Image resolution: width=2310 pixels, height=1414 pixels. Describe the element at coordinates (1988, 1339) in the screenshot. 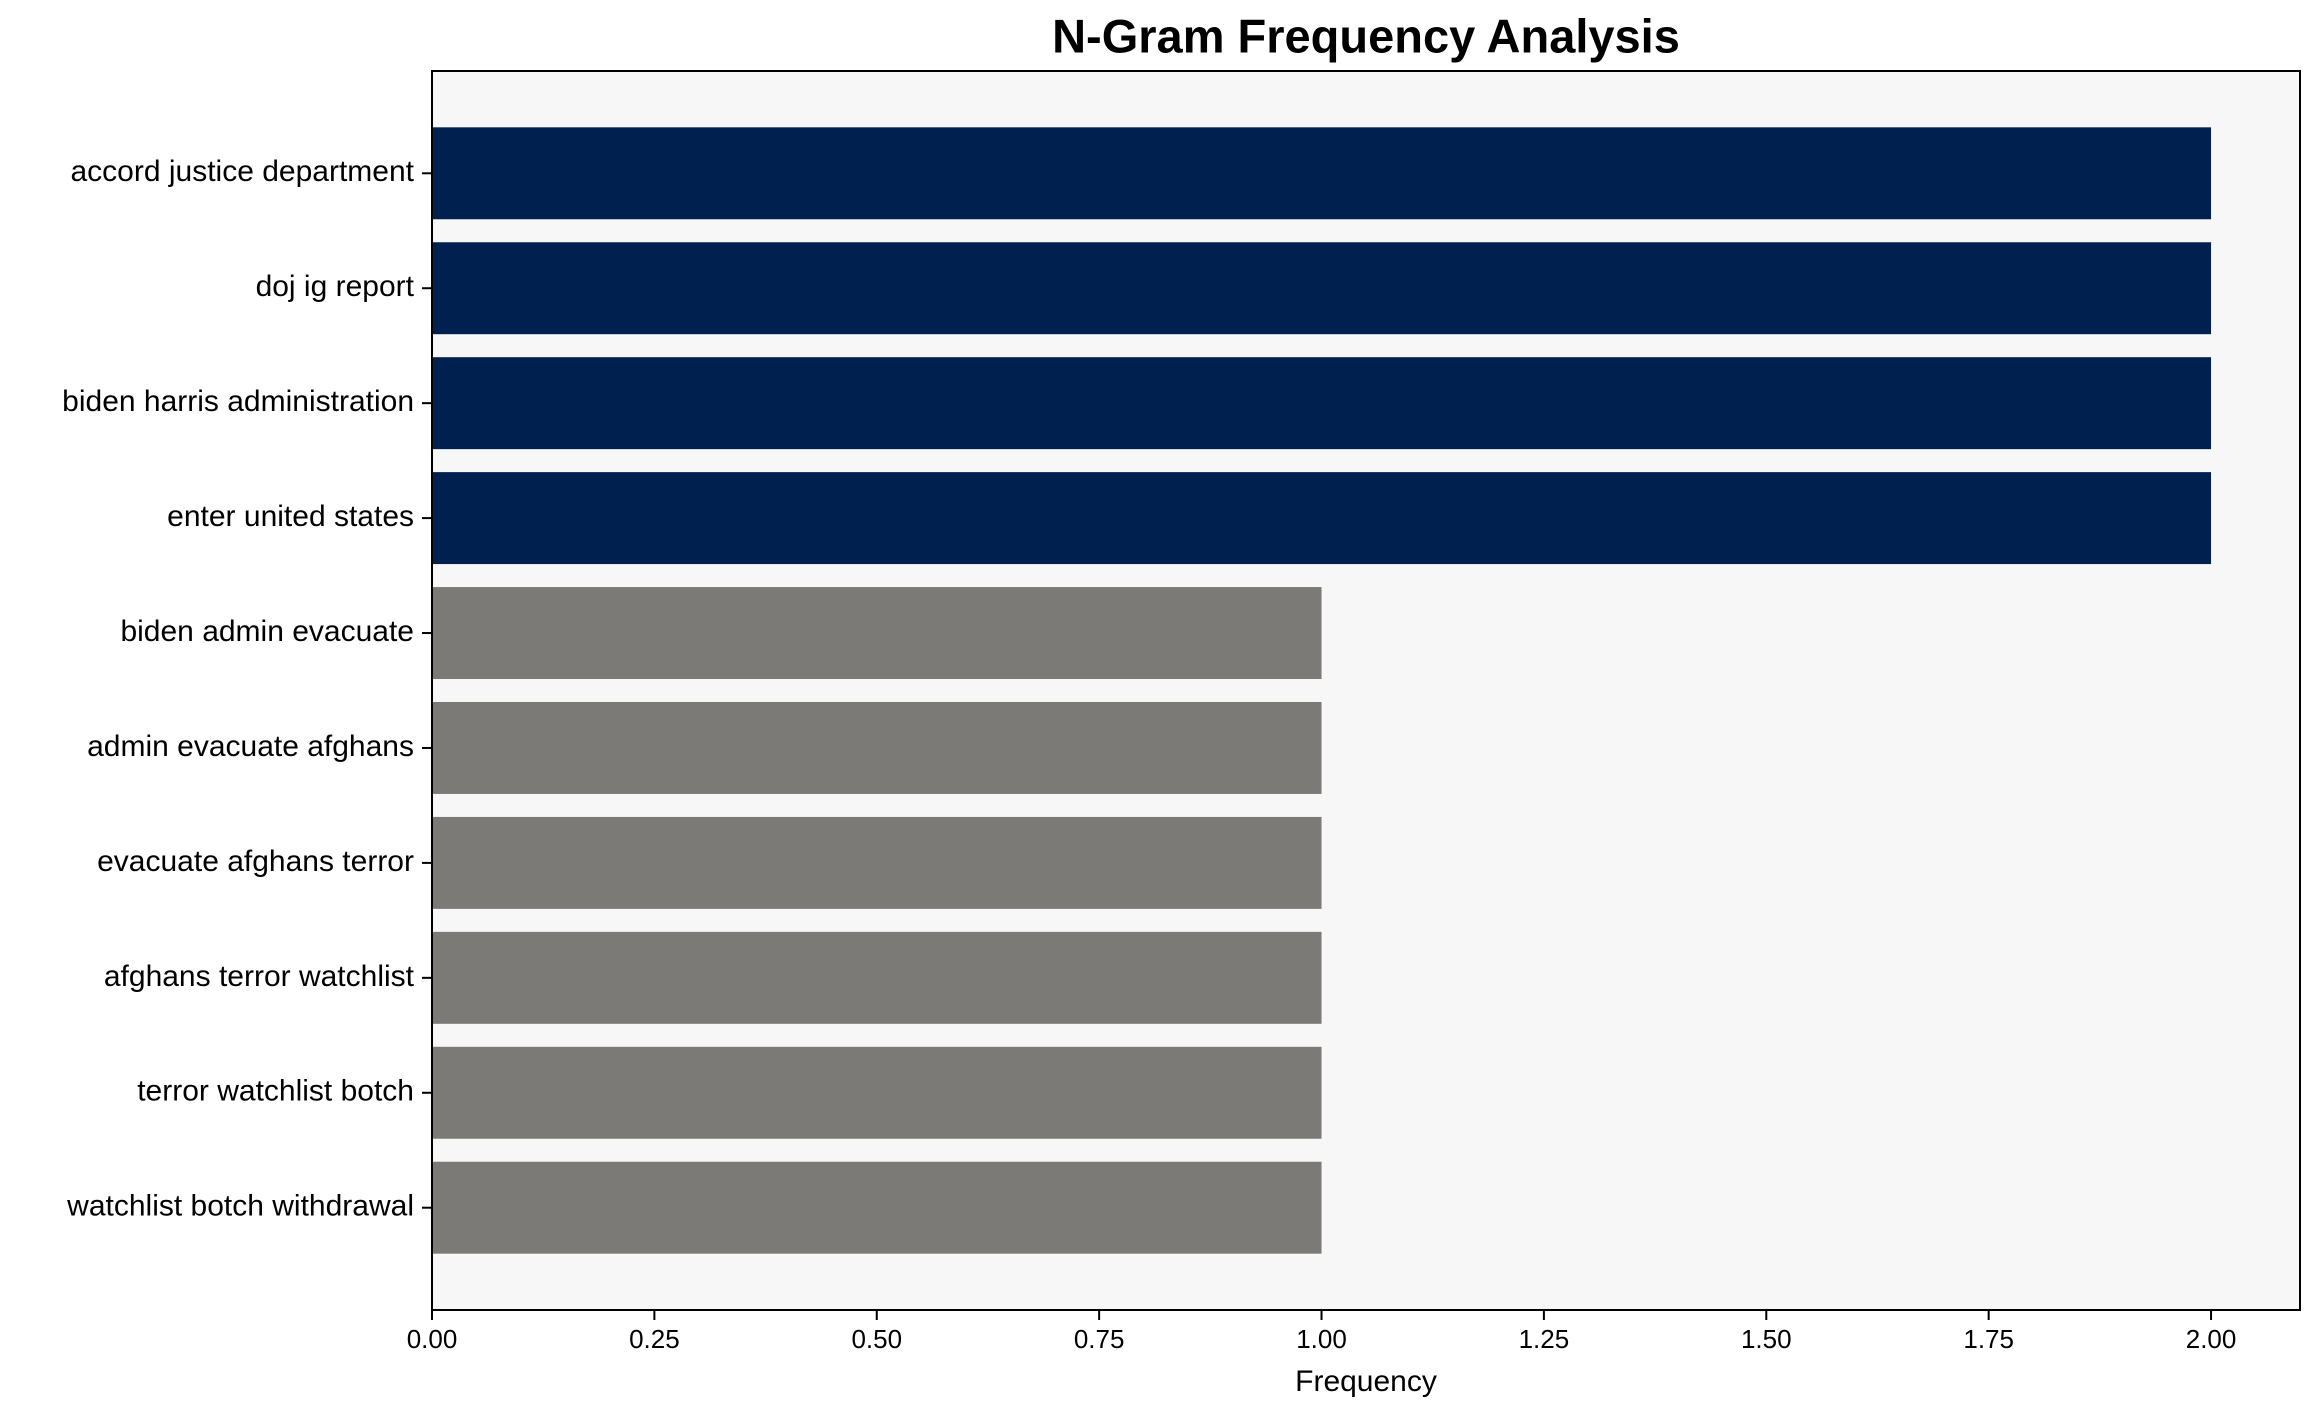

I see `x-tick-label: 1.75` at that location.